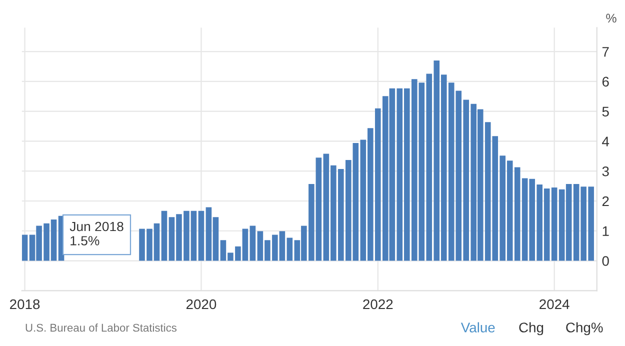 This screenshot has width=625, height=346. What do you see at coordinates (605, 81) in the screenshot?
I see `y-tick-label: 6` at bounding box center [605, 81].